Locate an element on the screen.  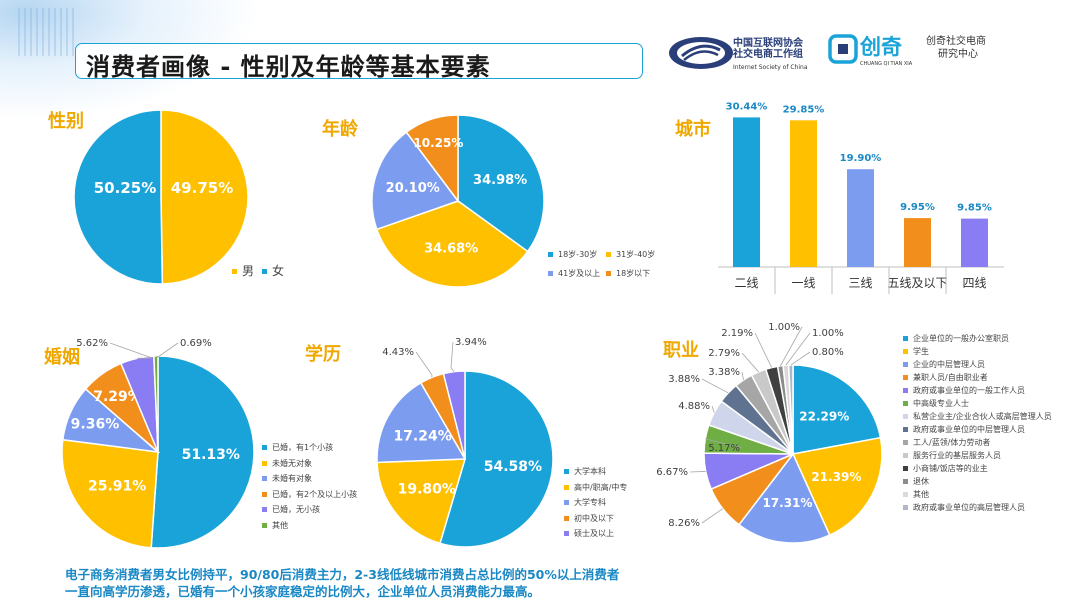
occupation-legend-item-9: 服务行业的基层服务人员 is located at coordinates (977, 455).